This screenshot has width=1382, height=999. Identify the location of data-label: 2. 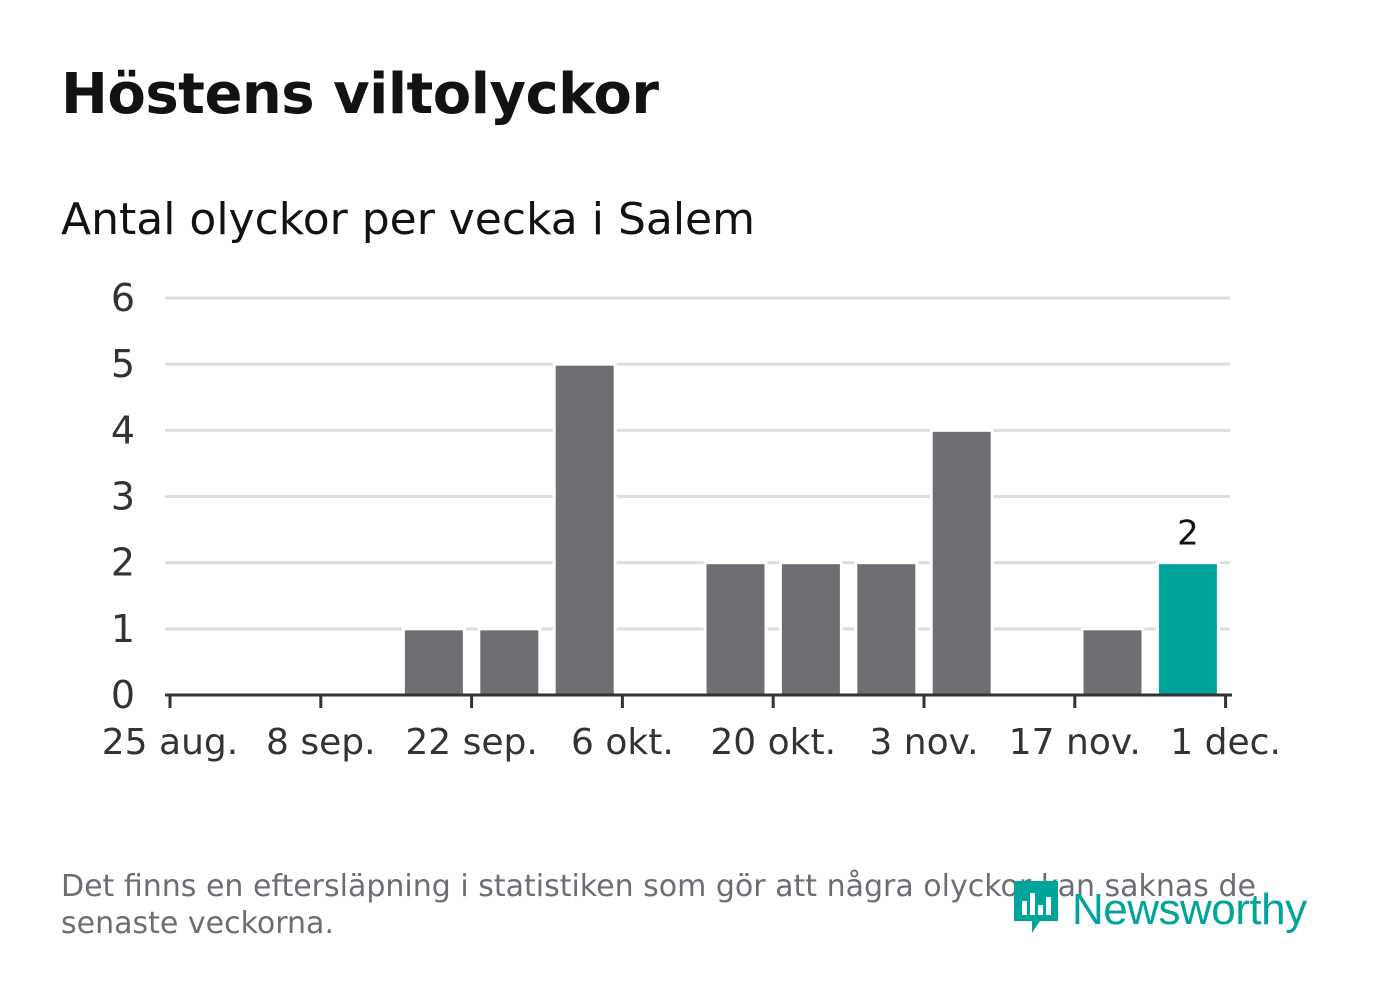
(1188, 534).